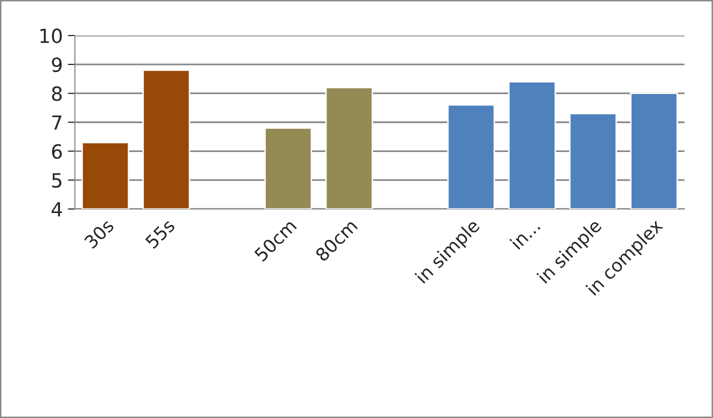 The height and width of the screenshot is (418, 713). Describe the element at coordinates (57, 180) in the screenshot. I see `y-tick-label: 5` at that location.